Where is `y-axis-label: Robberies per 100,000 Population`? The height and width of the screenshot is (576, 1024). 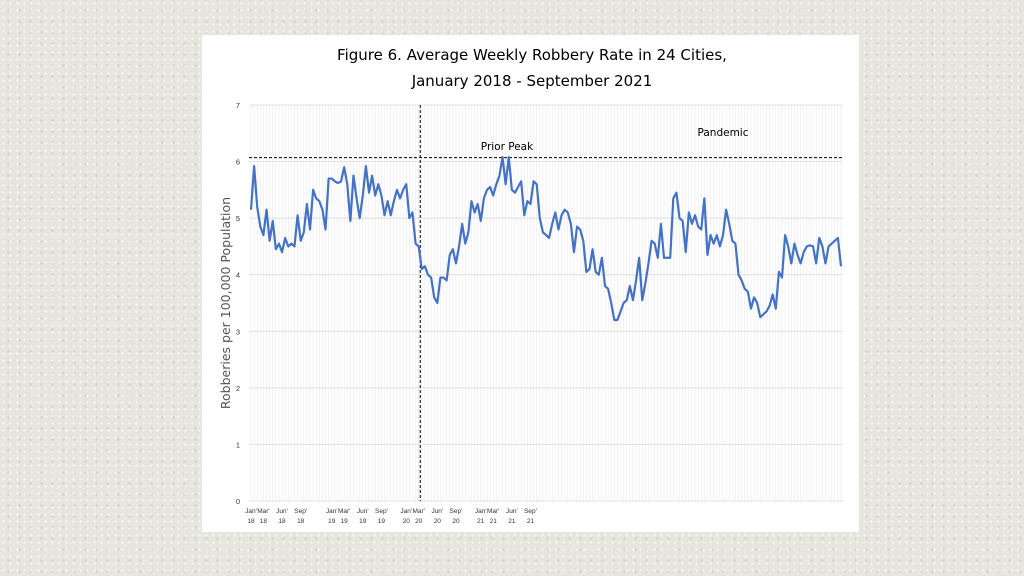
y-axis-label: Robberies per 100,000 Population is located at coordinates (225, 303).